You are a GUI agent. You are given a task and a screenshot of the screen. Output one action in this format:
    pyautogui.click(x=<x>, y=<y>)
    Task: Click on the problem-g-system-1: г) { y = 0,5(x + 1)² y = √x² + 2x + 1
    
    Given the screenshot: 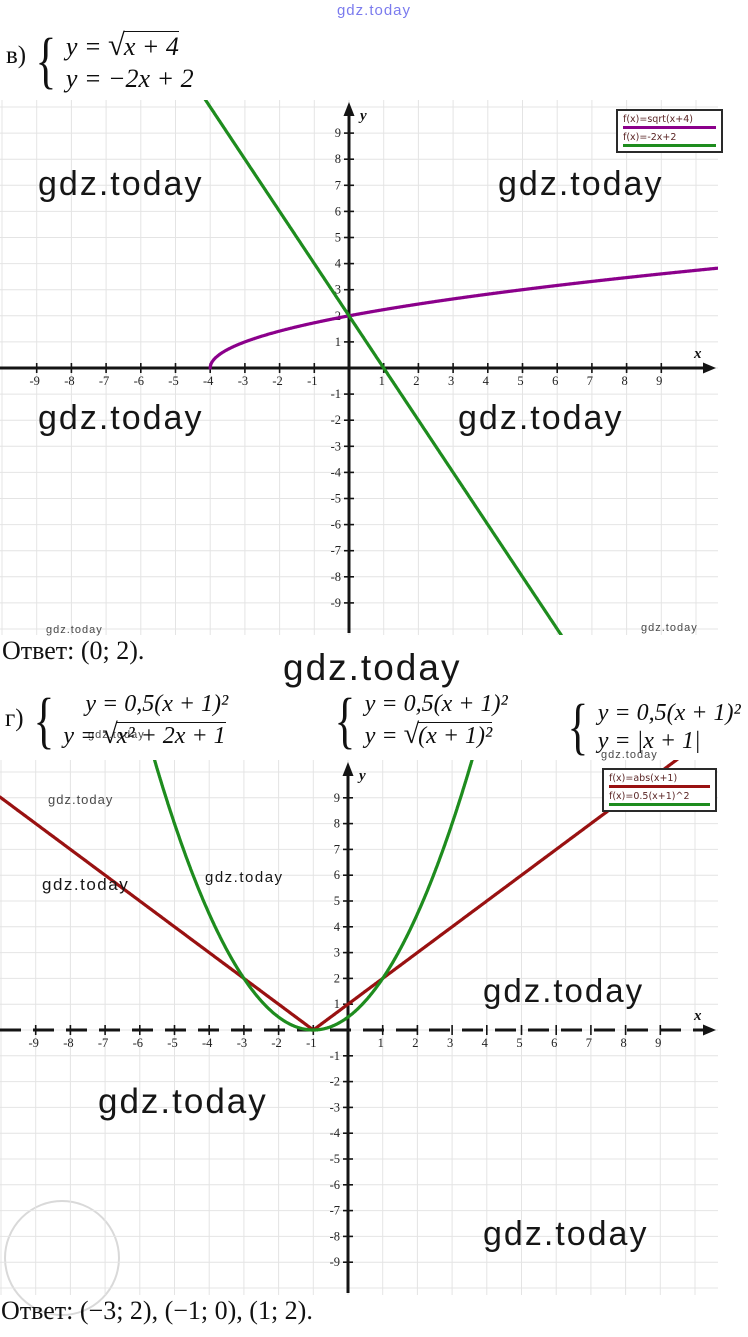 What is the action you would take?
    pyautogui.click(x=117, y=720)
    